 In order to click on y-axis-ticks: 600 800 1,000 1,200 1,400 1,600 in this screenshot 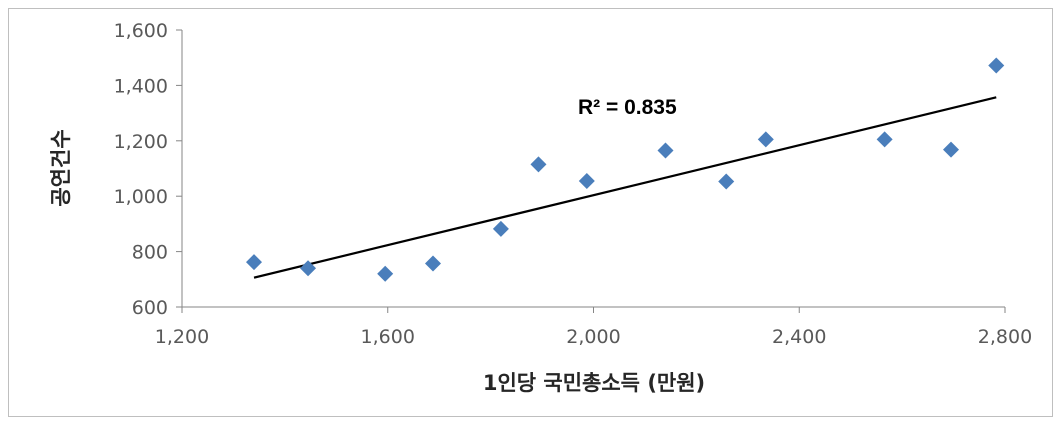, I will do `click(148, 169)`.